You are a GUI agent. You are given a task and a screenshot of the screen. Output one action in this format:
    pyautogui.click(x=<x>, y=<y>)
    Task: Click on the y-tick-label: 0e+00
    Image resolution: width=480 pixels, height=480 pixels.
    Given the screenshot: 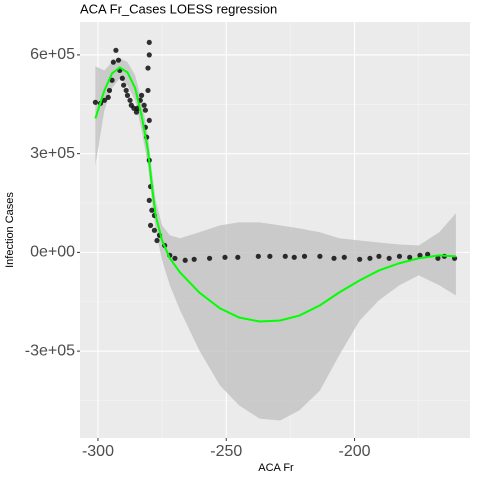 What is the action you would take?
    pyautogui.click(x=52, y=252)
    